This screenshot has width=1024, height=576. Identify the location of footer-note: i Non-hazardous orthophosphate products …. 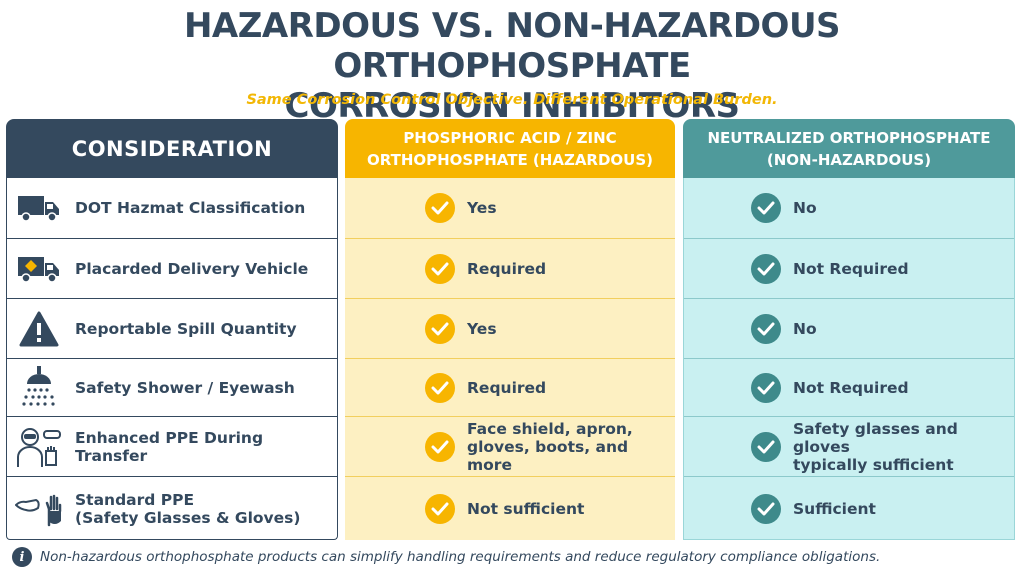
(512, 557).